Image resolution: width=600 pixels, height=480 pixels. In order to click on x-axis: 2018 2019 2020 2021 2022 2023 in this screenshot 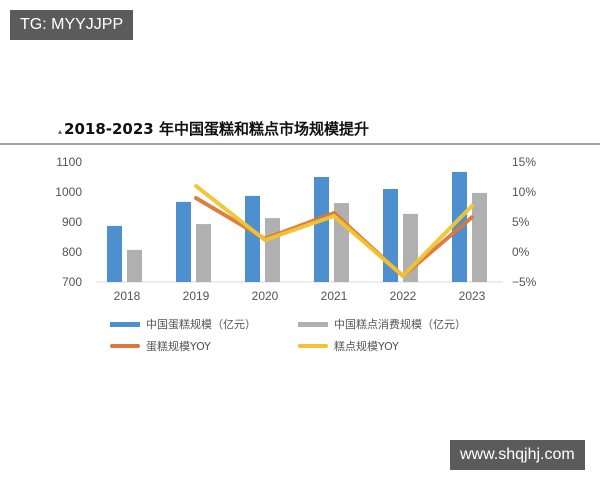, I will do `click(300, 296)`.